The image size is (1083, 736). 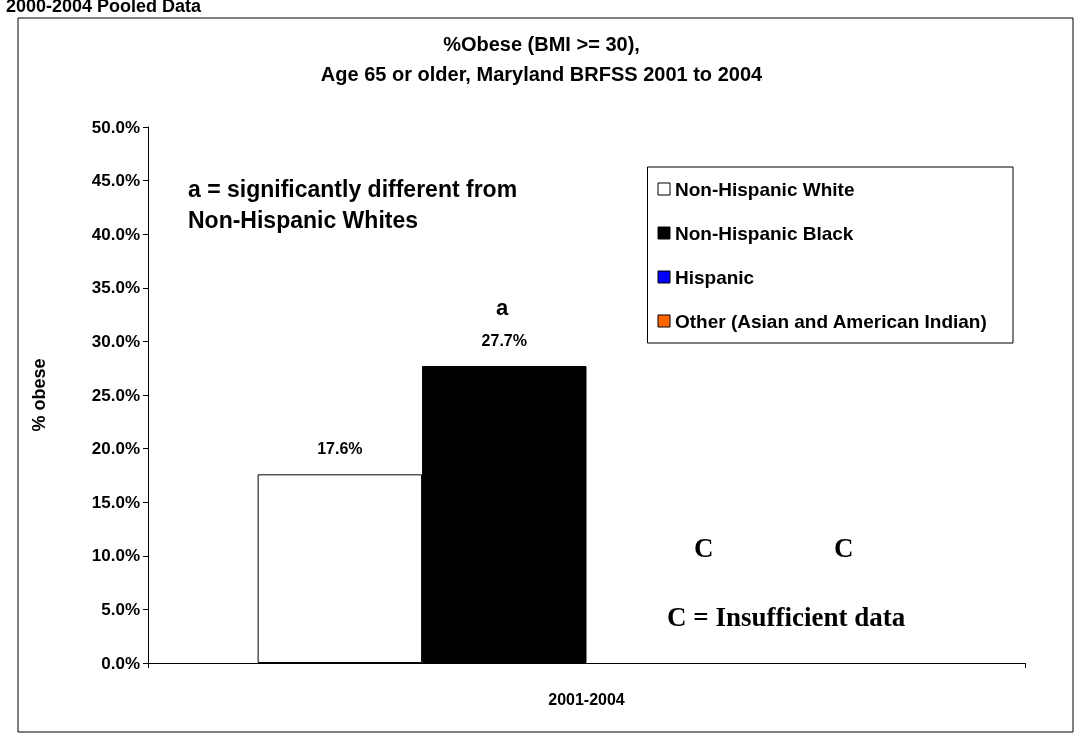 What do you see at coordinates (831, 321) in the screenshot?
I see `legend-label: Other (Asian and American Indian)` at bounding box center [831, 321].